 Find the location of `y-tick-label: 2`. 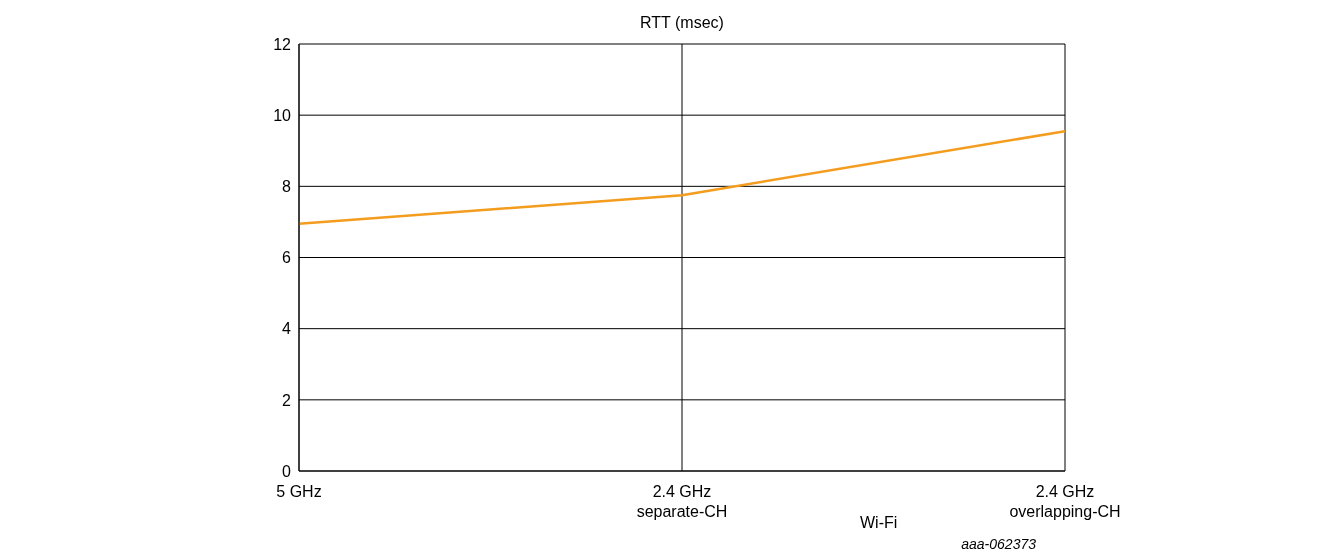

y-tick-label: 2 is located at coordinates (287, 400).